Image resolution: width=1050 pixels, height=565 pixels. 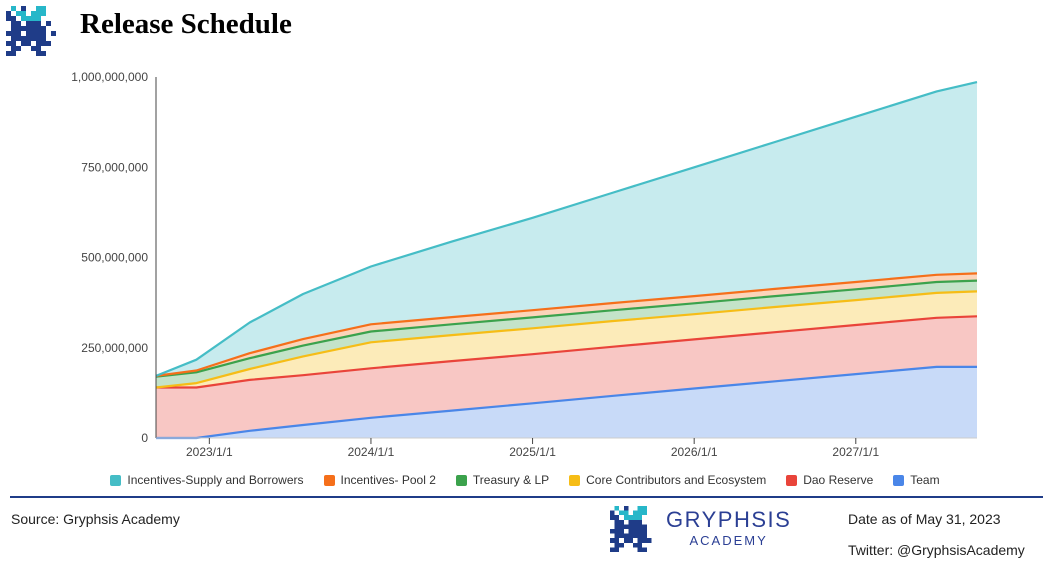 I want to click on legend-item-team: Team, so click(x=916, y=480).